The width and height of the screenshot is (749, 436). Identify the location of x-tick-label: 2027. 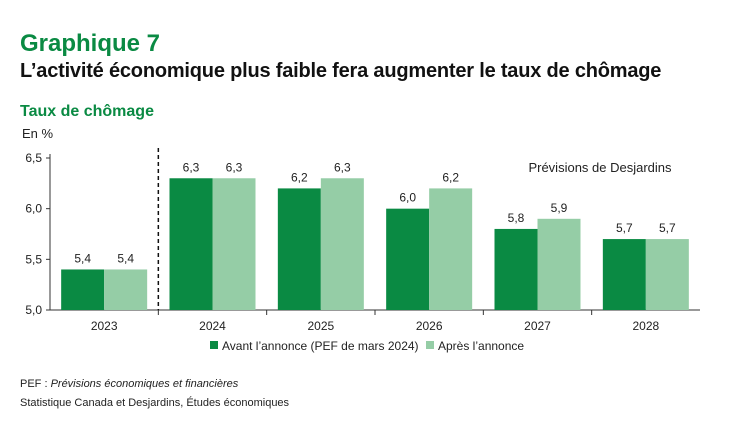
(537, 326).